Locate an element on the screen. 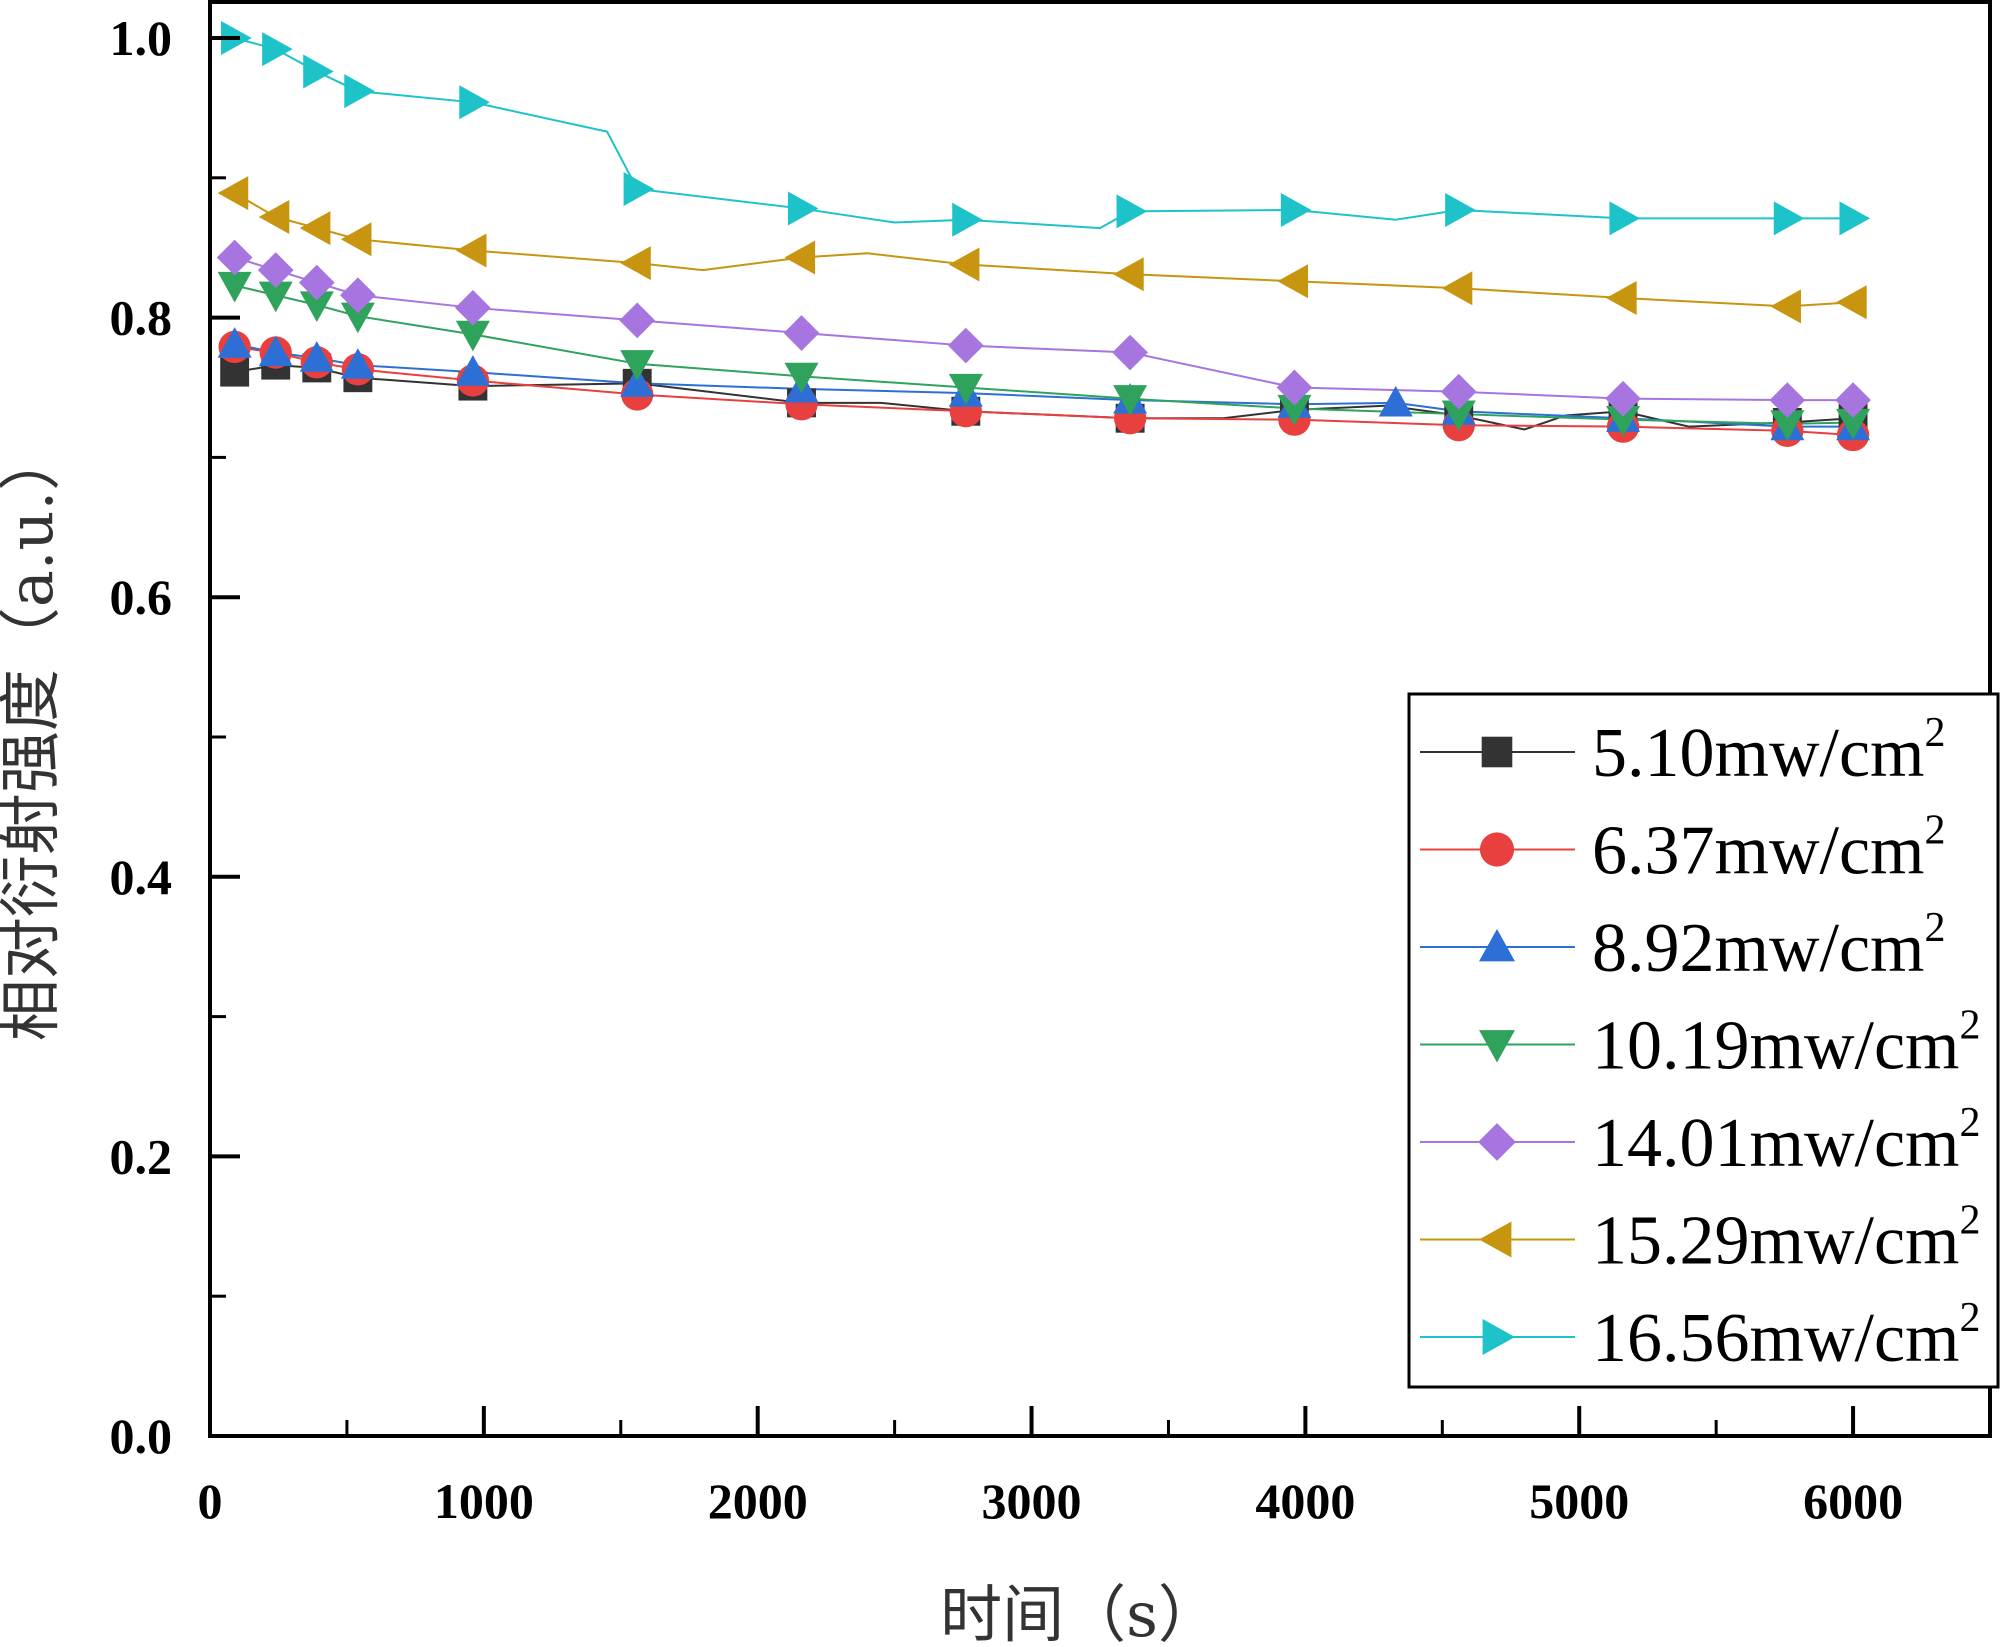 This screenshot has height=1647, width=2000. x-tick-label: 6000 is located at coordinates (1853, 1501).